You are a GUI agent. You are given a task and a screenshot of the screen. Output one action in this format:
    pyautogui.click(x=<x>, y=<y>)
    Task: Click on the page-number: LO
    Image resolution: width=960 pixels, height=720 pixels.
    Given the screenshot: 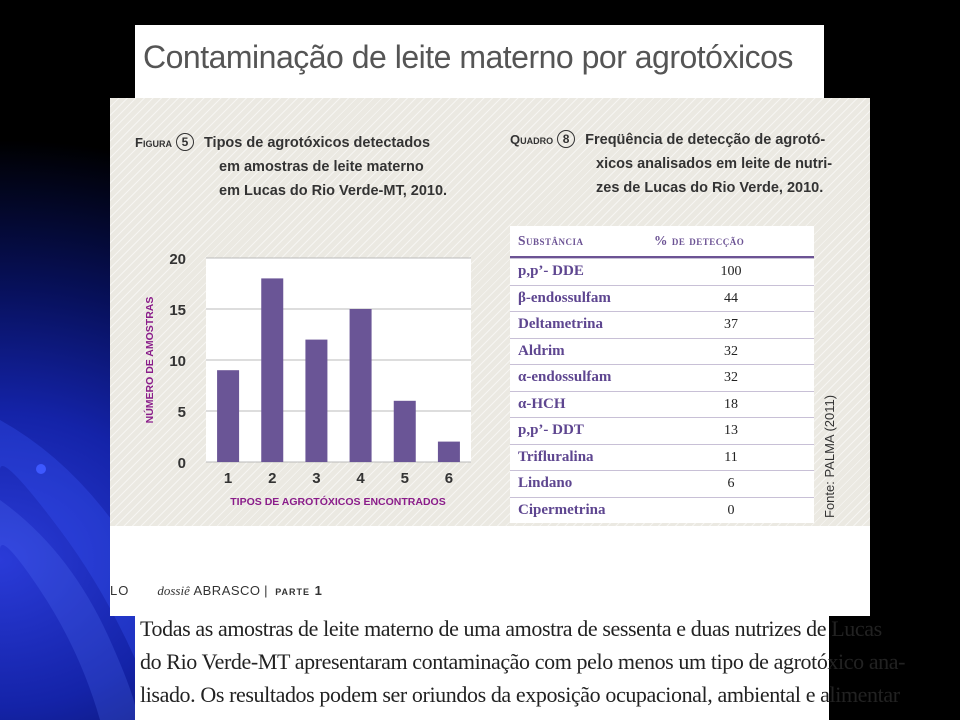 What is the action you would take?
    pyautogui.click(x=120, y=590)
    